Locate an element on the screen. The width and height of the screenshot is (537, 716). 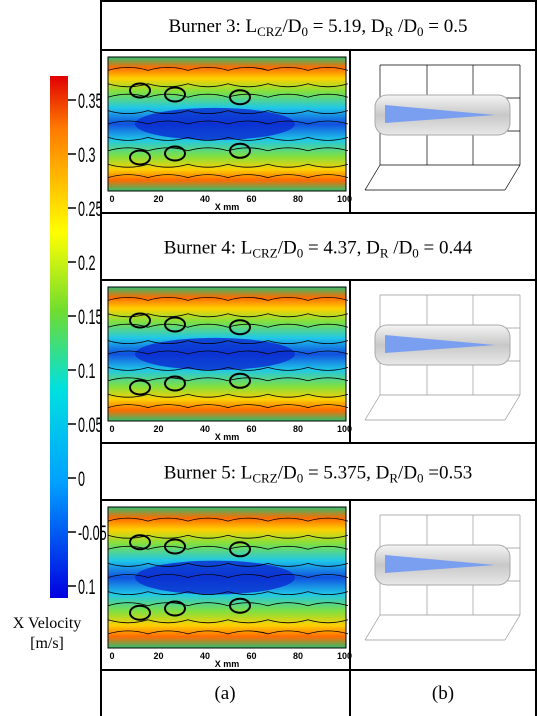
title-text: Burner 3: L is located at coordinates (212, 26).